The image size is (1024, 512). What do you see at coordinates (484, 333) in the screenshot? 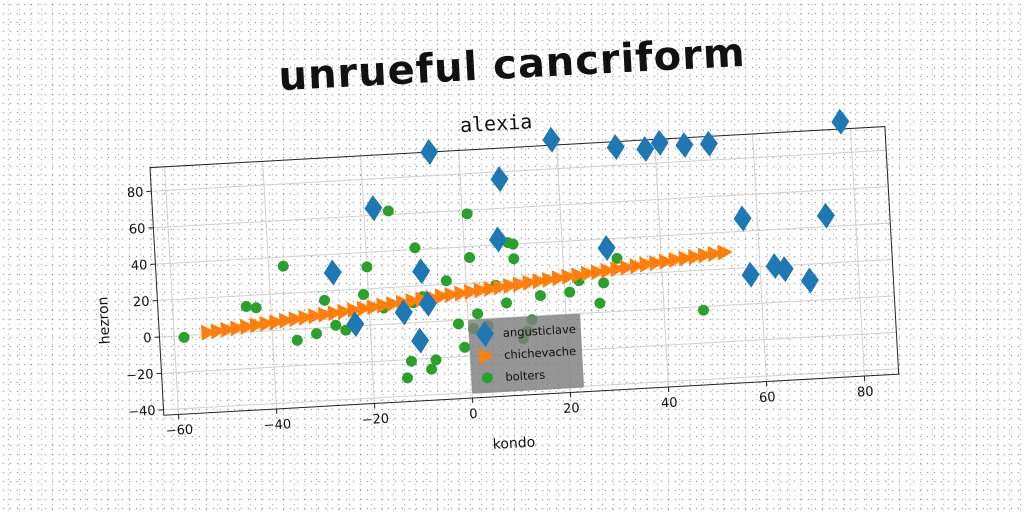
I see `legend-marker-angusticlave` at bounding box center [484, 333].